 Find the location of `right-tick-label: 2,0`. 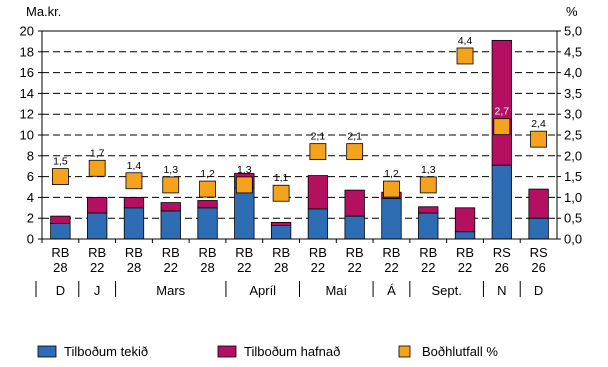

right-tick-label: 2,0 is located at coordinates (573, 155).